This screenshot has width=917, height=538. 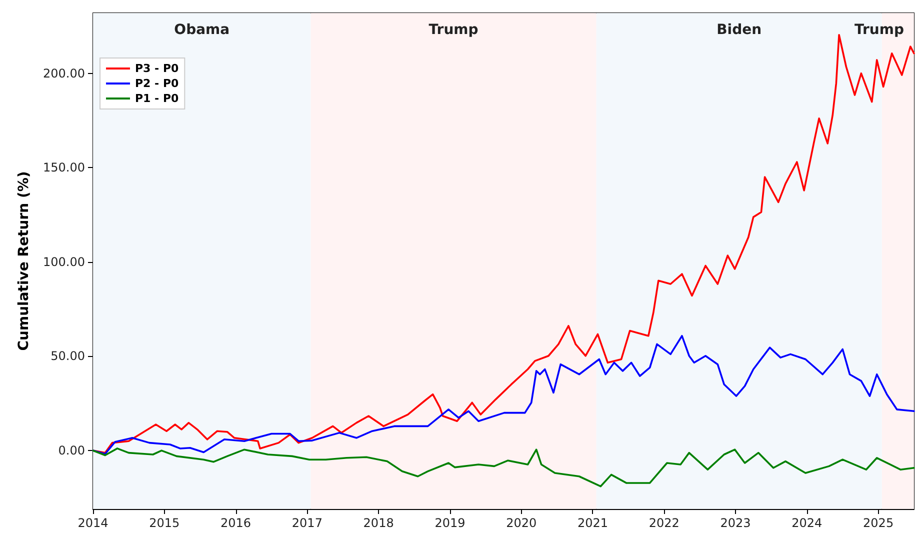 What do you see at coordinates (878, 523) in the screenshot?
I see `x-tick-label: 2025` at bounding box center [878, 523].